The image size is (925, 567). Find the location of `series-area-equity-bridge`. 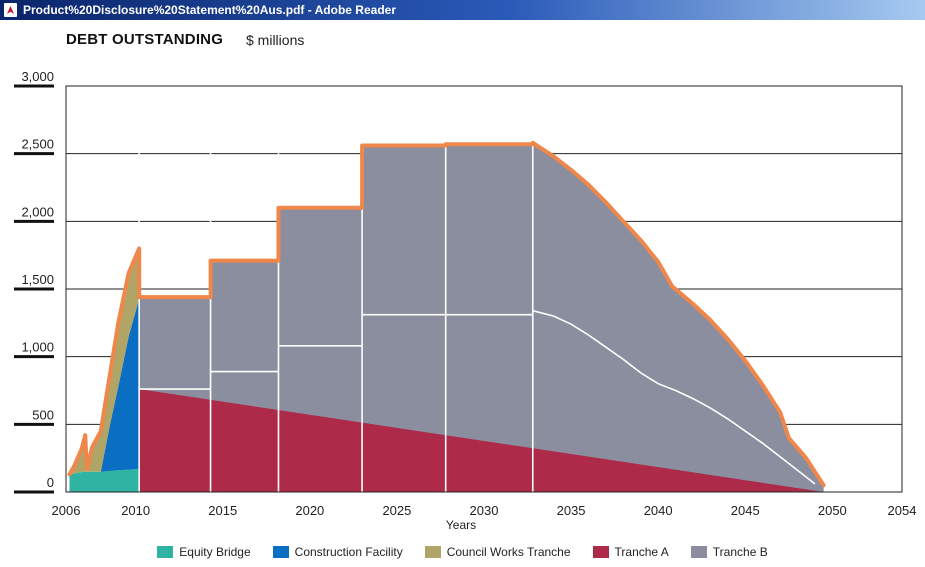

series-area-equity-bridge is located at coordinates (104, 480).